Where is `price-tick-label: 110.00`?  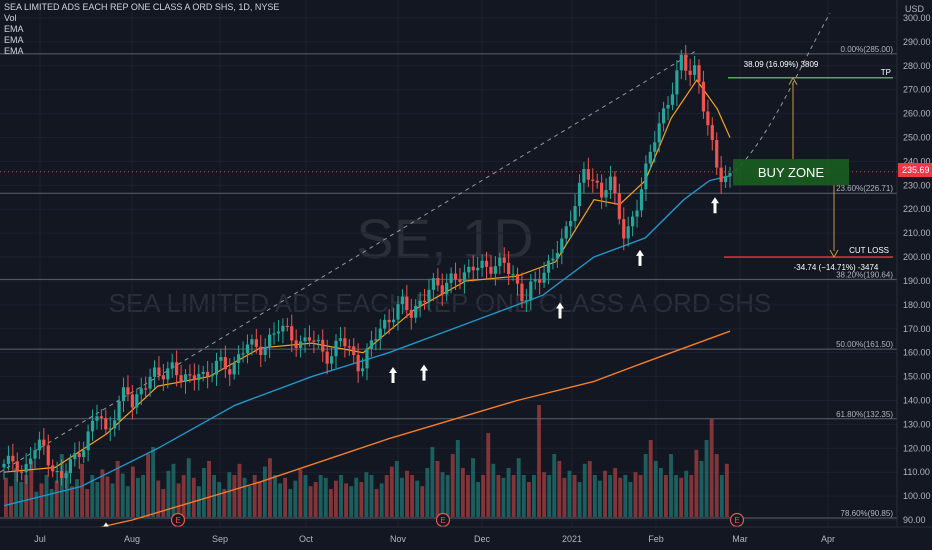 price-tick-label: 110.00 is located at coordinates (916, 472).